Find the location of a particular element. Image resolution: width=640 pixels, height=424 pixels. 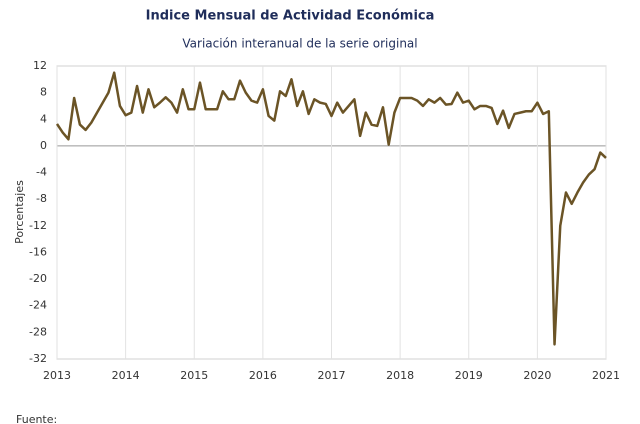

y-tick-label: -8 is located at coordinates (41, 198).